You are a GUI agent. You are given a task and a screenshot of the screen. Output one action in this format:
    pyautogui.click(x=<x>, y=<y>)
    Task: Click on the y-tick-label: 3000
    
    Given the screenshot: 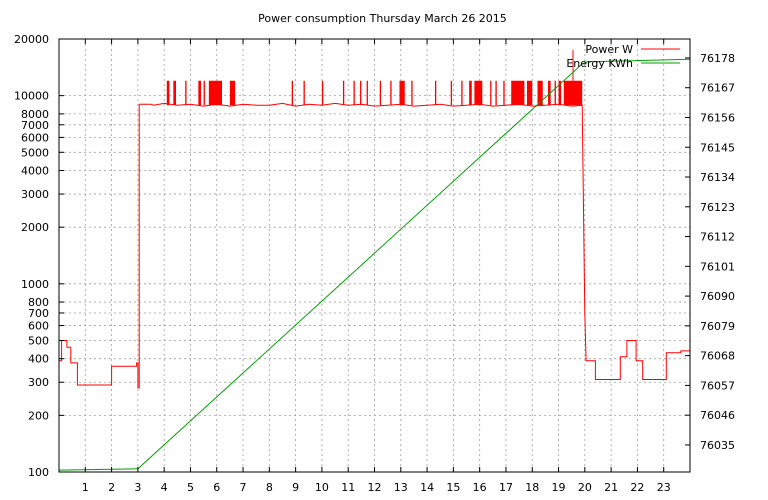 What is the action you would take?
    pyautogui.click(x=35, y=194)
    